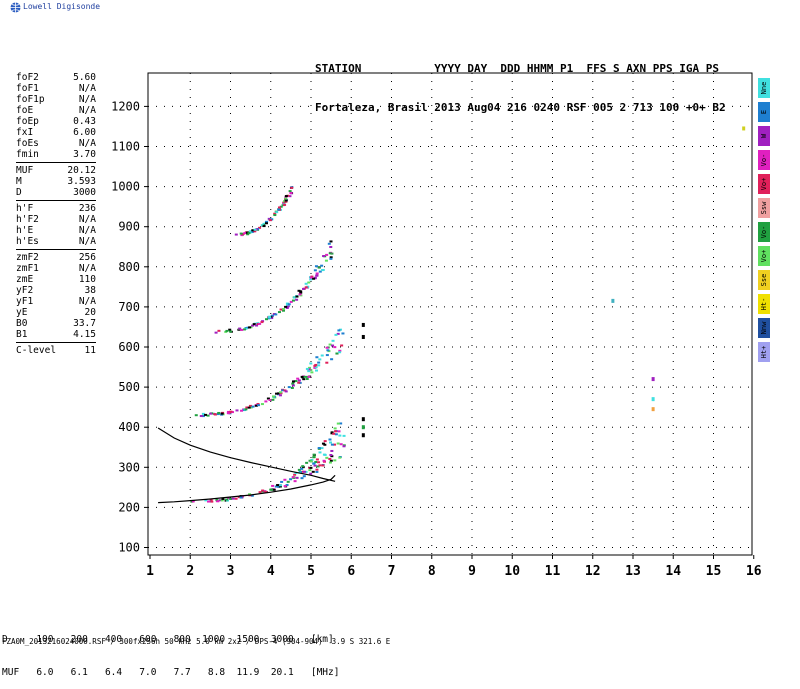 The height and width of the screenshot is (689, 800). I want to click on param-row: h'F2 N/A, so click(56, 219).